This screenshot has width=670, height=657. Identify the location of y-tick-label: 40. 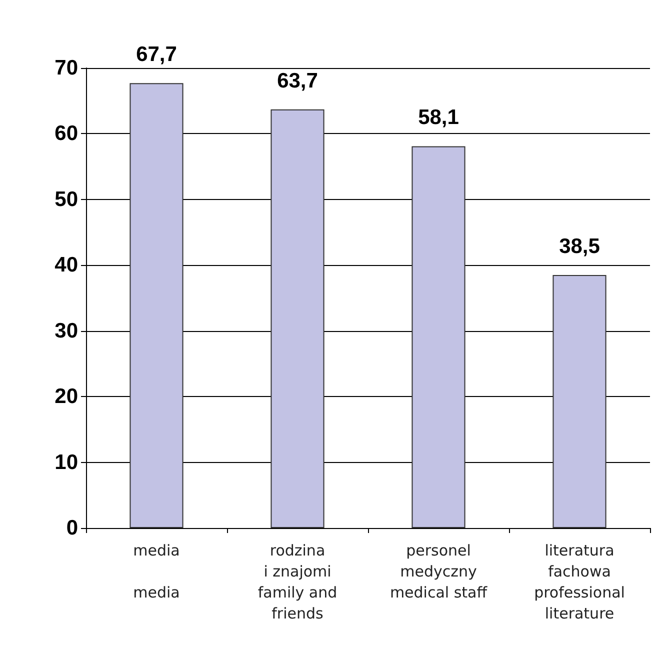
(66, 265).